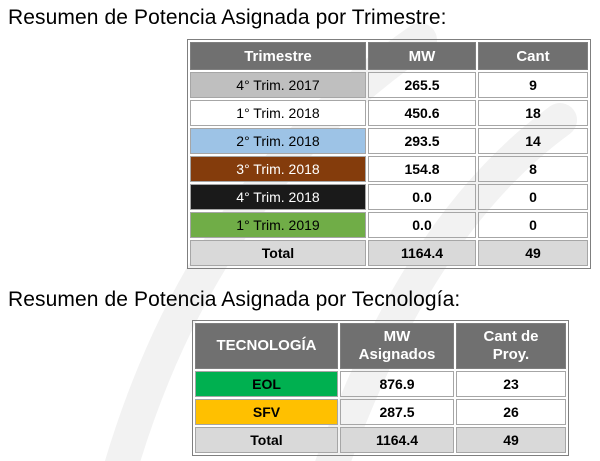 Image resolution: width=600 pixels, height=461 pixels. I want to click on tech-cell: EOL, so click(266, 384).